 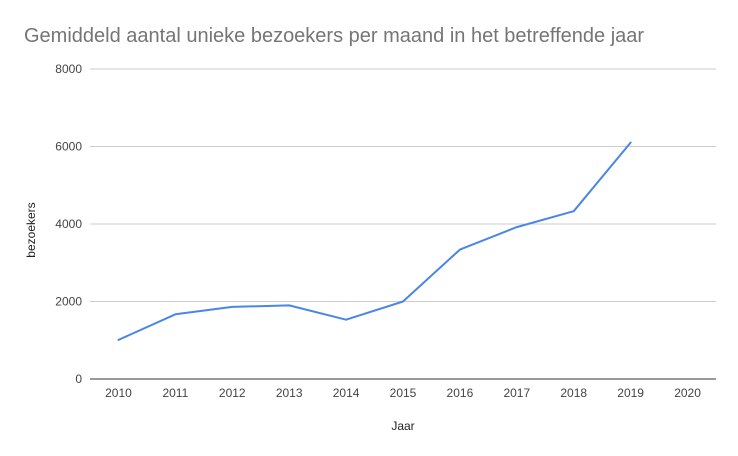 What do you see at coordinates (460, 393) in the screenshot?
I see `x-tick-label: 2016` at bounding box center [460, 393].